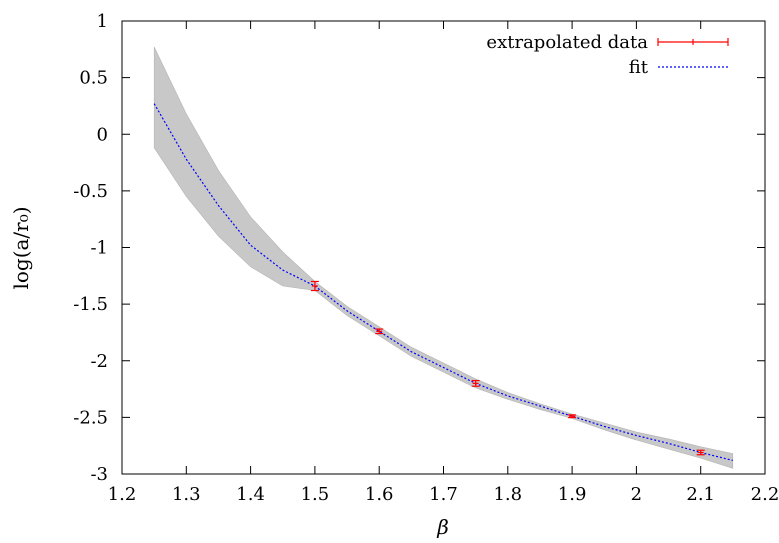 The width and height of the screenshot is (779, 543). Describe the element at coordinates (102, 21) in the screenshot. I see `y-tick-label: 1` at that location.